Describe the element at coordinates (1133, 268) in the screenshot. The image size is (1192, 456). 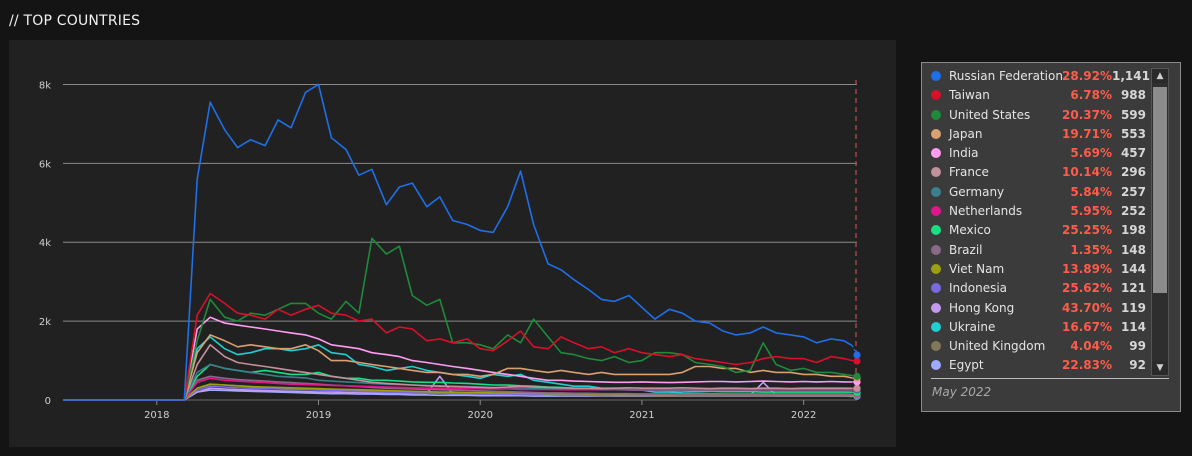
I see `legend-count: 144` at that location.